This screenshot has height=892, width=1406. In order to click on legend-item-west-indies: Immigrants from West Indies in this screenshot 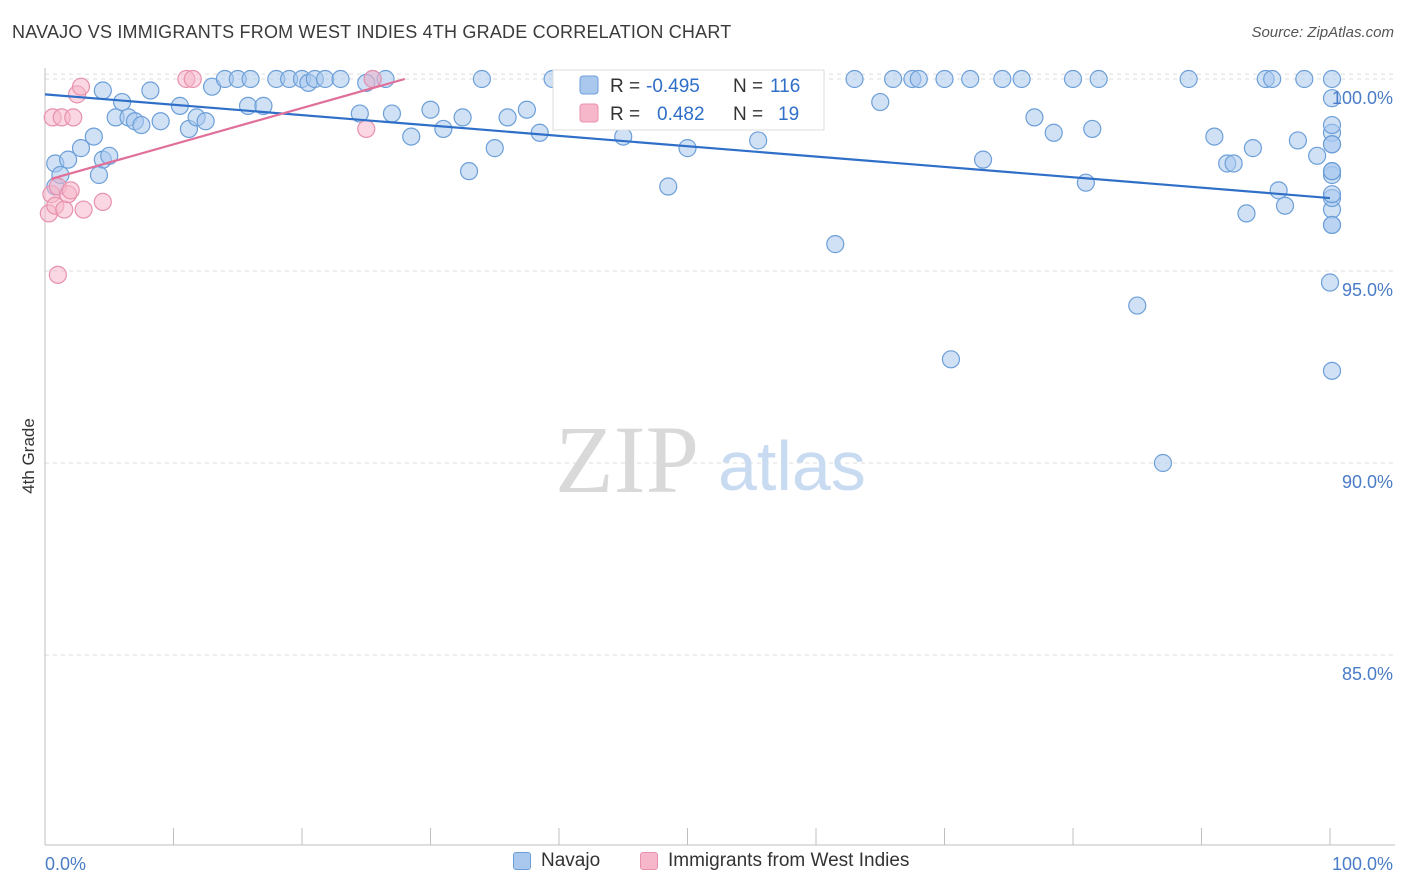, I will do `click(774, 861)`.